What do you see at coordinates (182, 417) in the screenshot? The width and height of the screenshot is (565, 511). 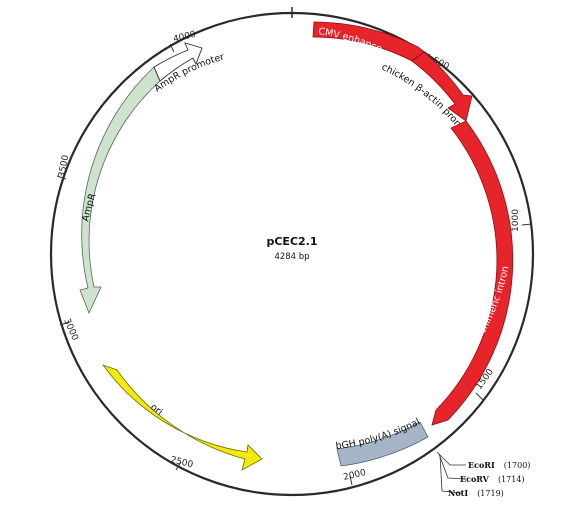 I see `feature-ori-arrow` at bounding box center [182, 417].